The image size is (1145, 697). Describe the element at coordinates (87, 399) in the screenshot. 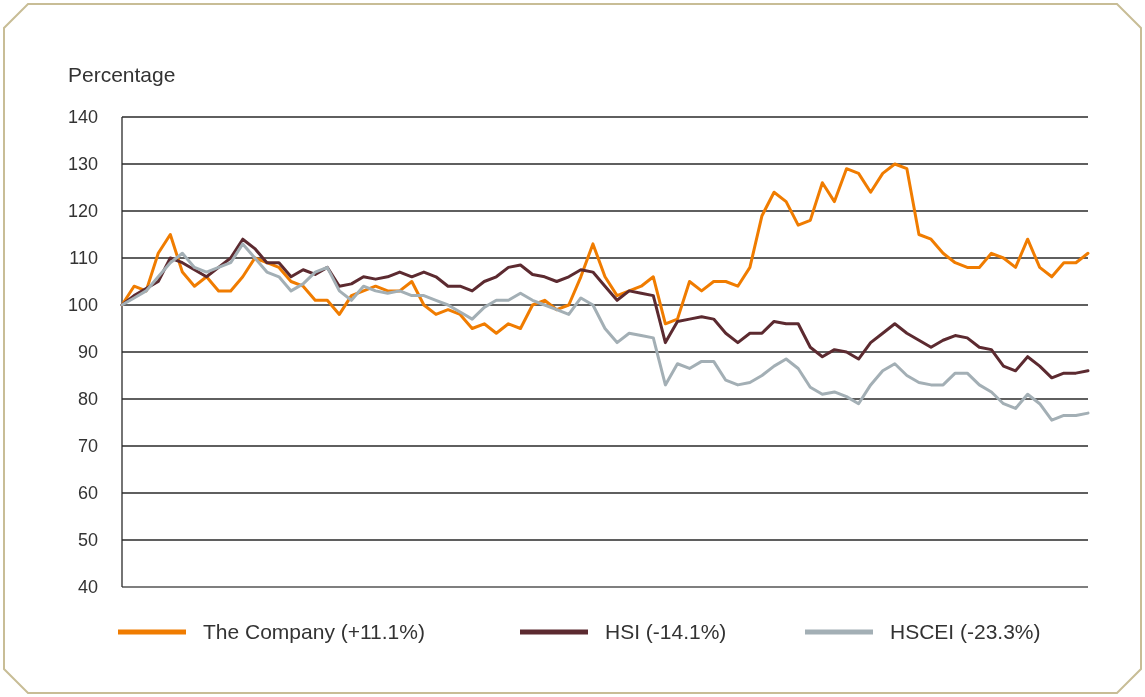

I see `y-tick-label: 80` at that location.